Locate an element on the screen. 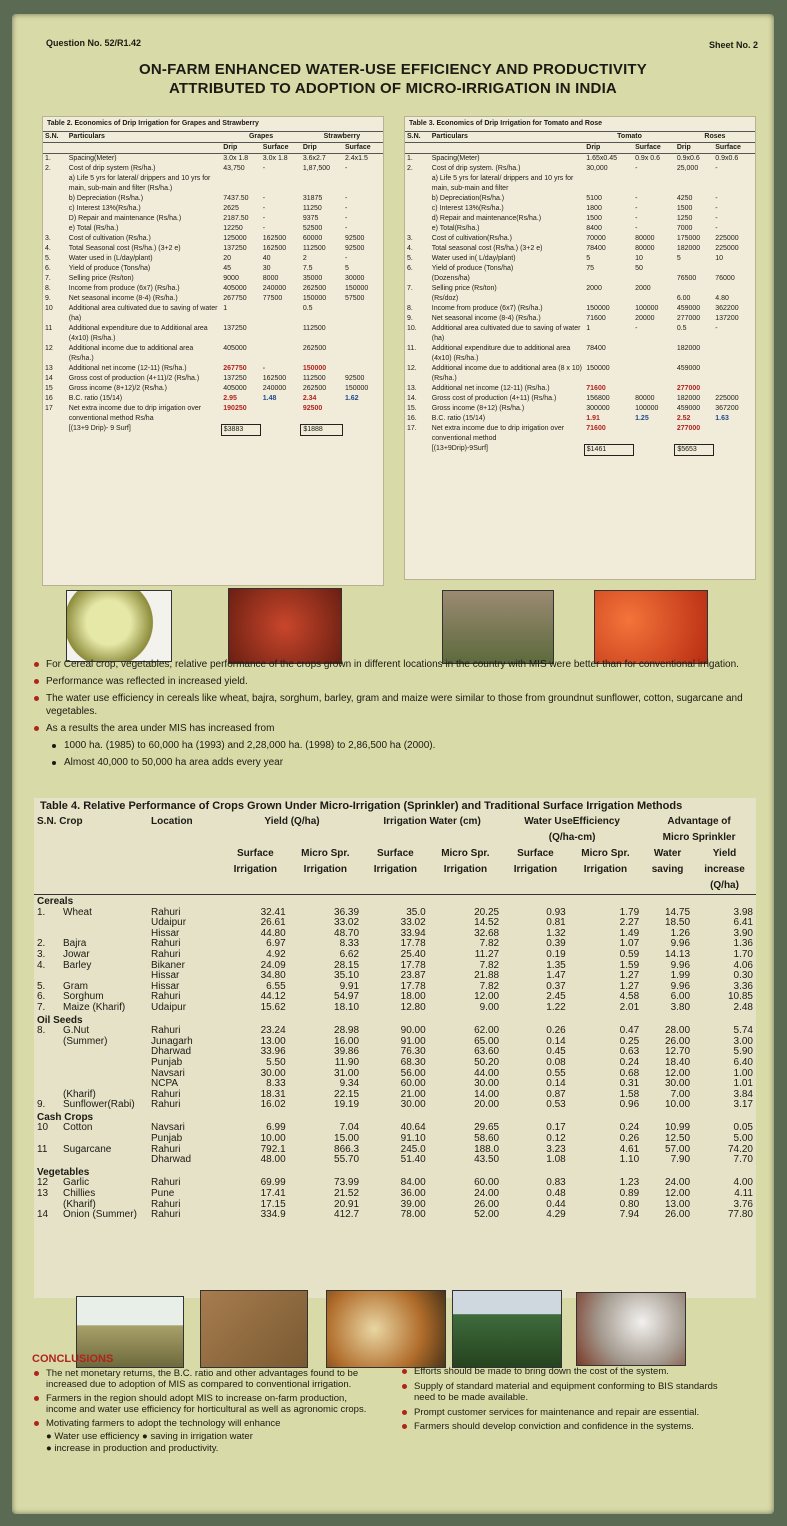  row-sn: 12 is located at coordinates (43, 1183).